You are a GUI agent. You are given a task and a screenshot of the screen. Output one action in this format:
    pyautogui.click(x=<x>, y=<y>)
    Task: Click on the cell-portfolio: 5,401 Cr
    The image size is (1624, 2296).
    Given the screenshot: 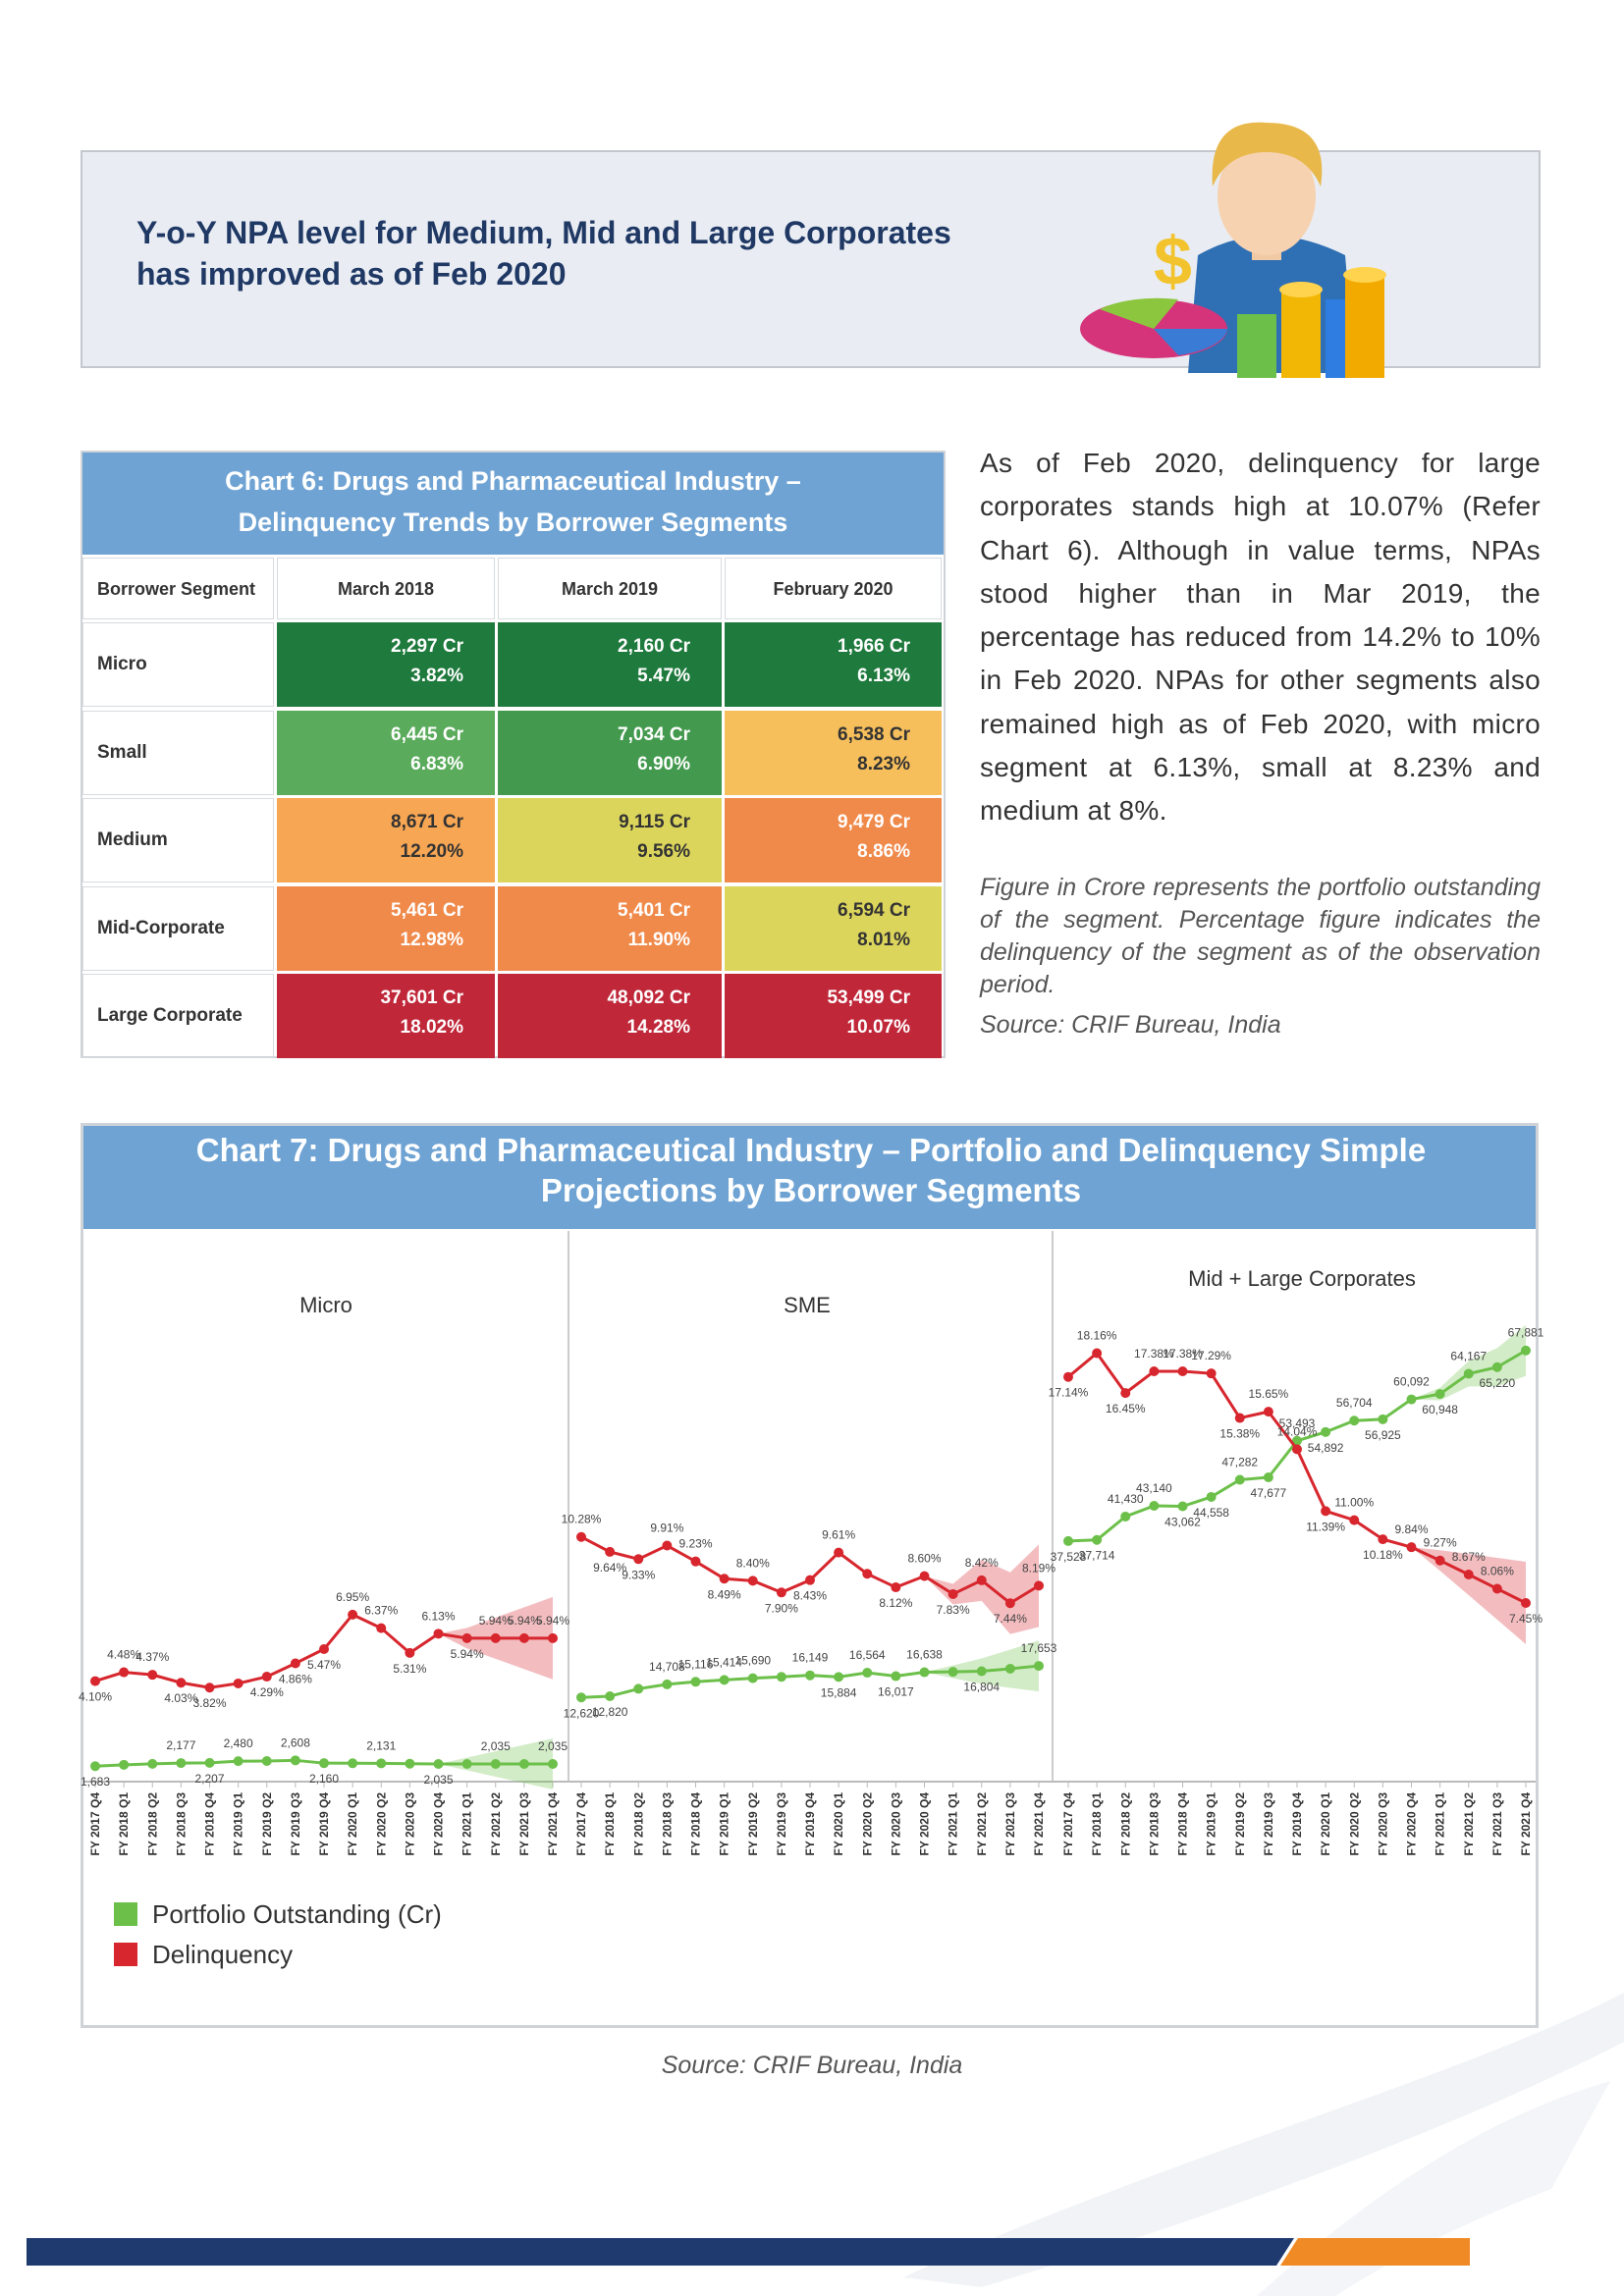 What is the action you would take?
    pyautogui.click(x=654, y=910)
    